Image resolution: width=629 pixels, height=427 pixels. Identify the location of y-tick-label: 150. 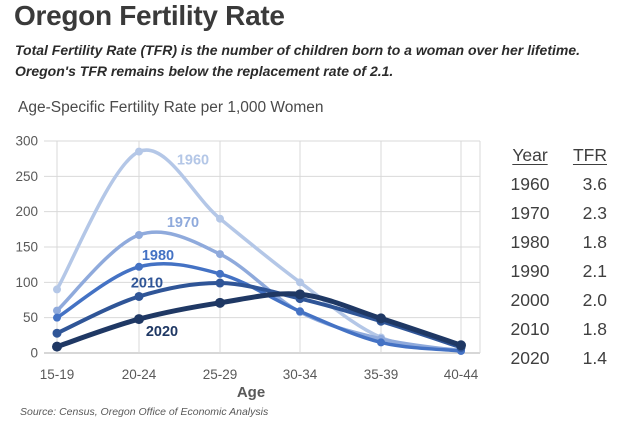
(26, 247).